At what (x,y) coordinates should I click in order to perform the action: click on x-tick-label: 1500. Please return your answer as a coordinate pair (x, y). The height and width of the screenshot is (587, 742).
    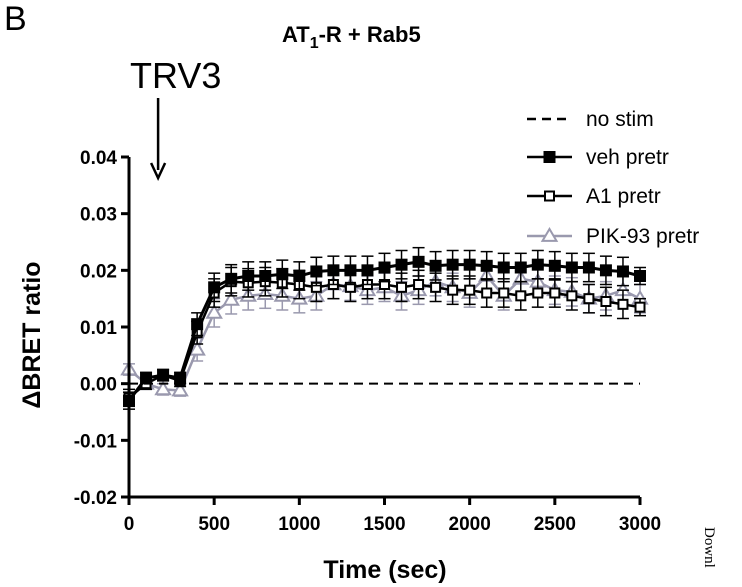
    Looking at the image, I should click on (384, 524).